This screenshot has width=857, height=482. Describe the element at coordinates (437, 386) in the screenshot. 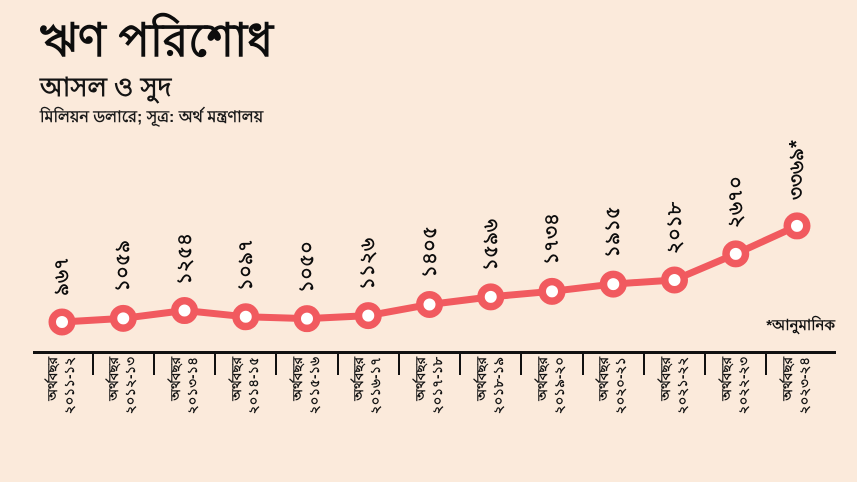

I see `fiscal-year-range: ২০১৭-১৮` at that location.